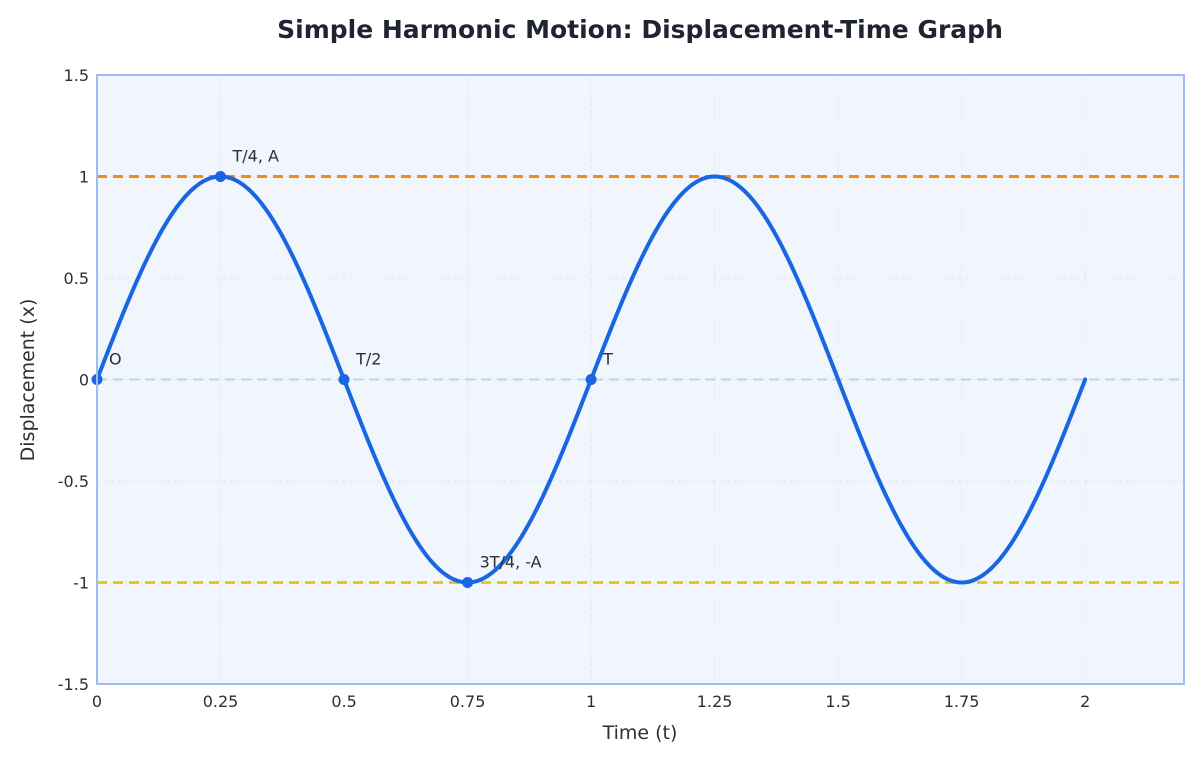 The height and width of the screenshot is (761, 1200). Describe the element at coordinates (28, 380) in the screenshot. I see `y-axis-label: Displacement (x)` at that location.